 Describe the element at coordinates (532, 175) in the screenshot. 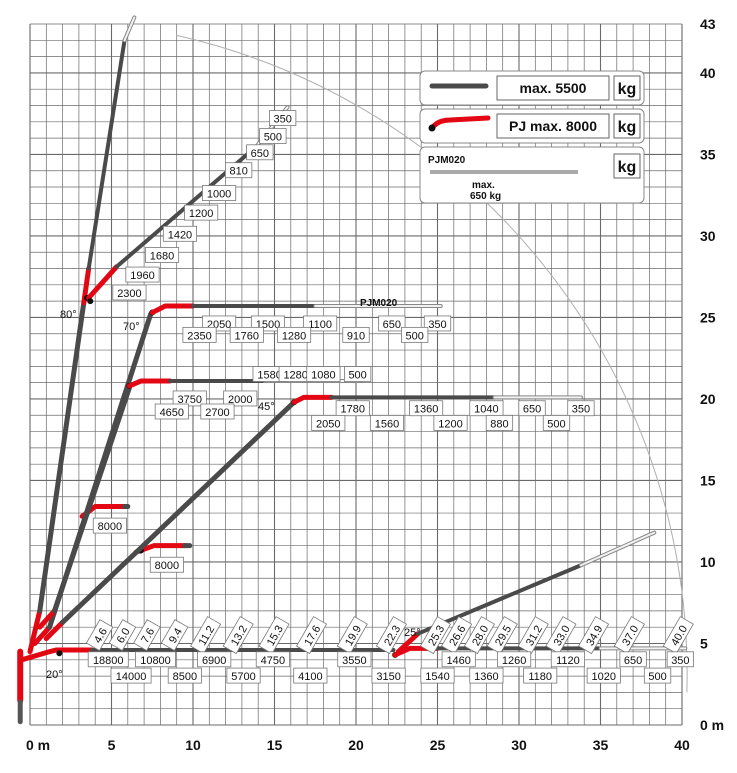

I see `legend-pjm: PJM020 max. 650 kg kg` at that location.